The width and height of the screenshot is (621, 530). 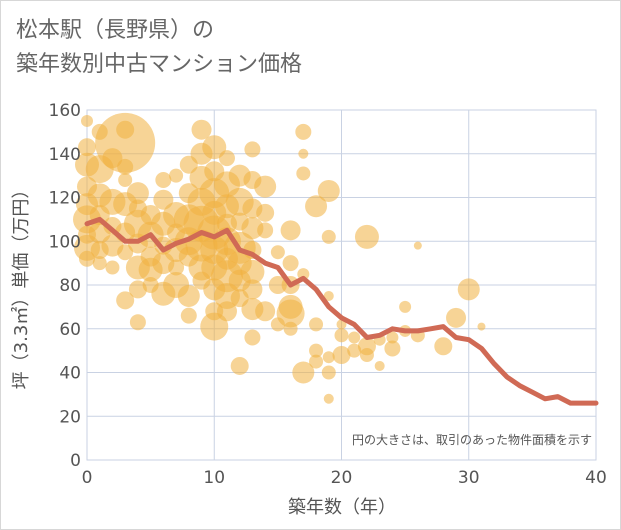 What do you see at coordinates (65, 111) in the screenshot?
I see `y-tick-label: 160` at bounding box center [65, 111].